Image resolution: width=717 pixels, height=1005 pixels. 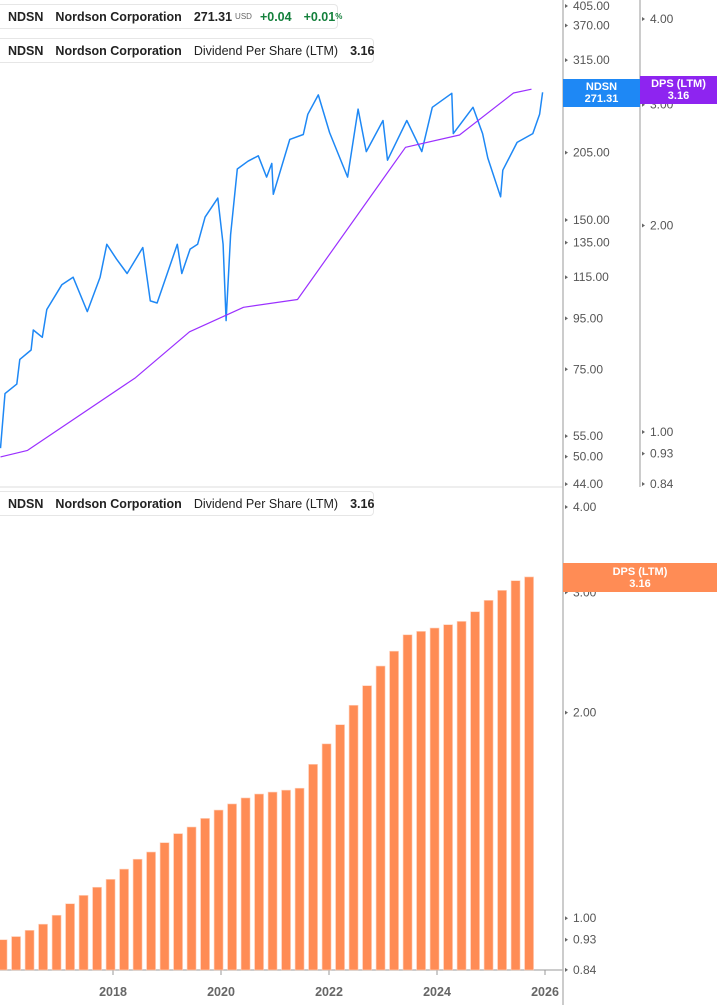 I want to click on x-tick-label: 2024, so click(x=437, y=992).